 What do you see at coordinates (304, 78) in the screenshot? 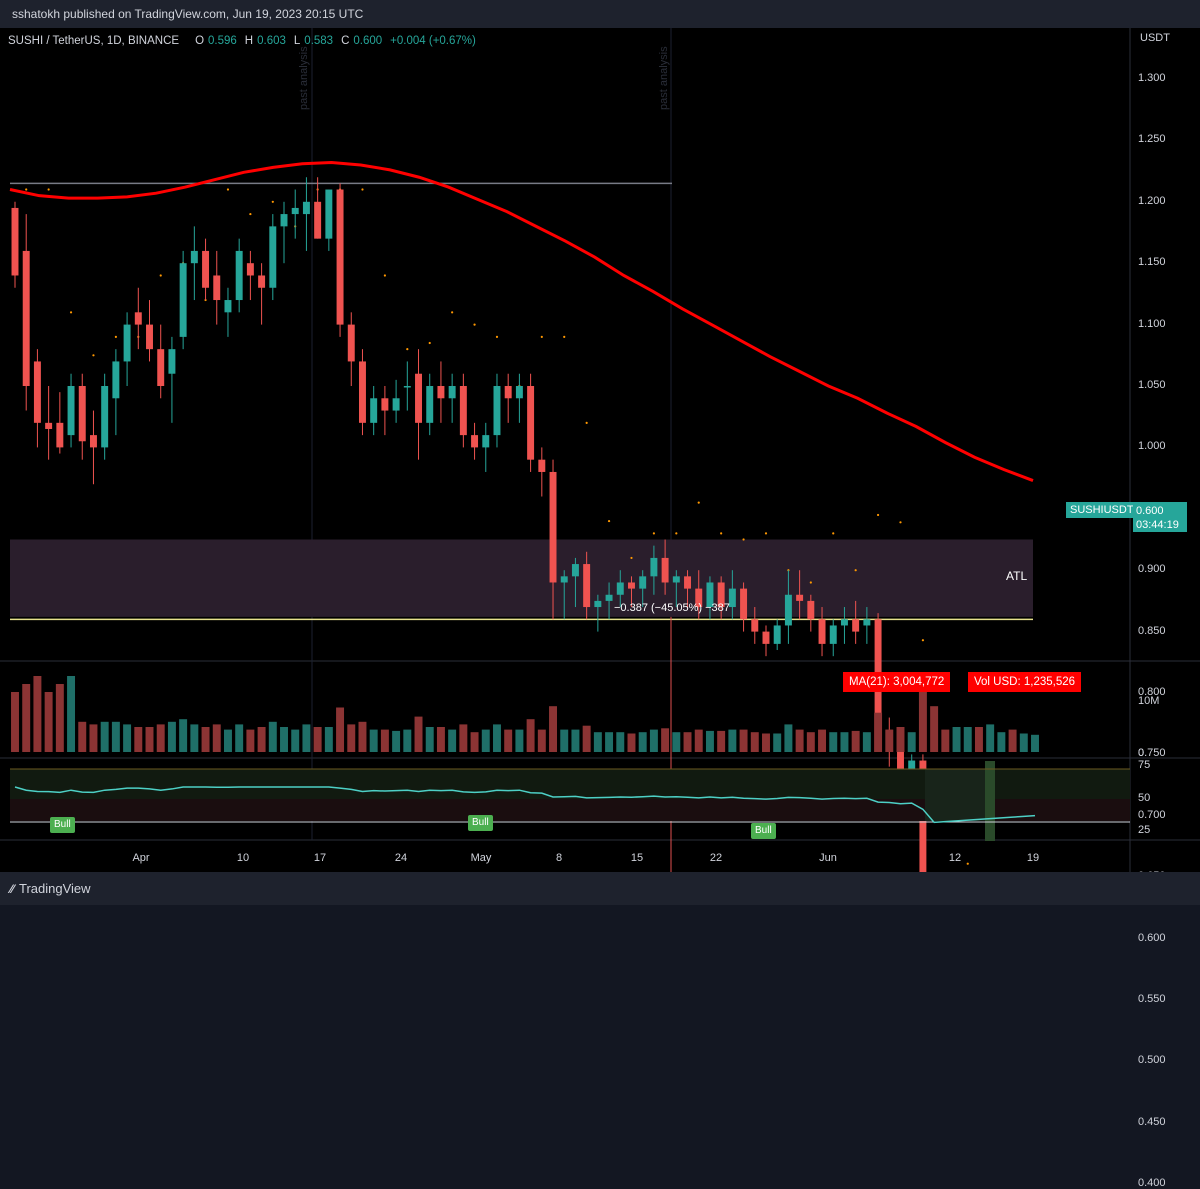
I see `watermark-left: past analysis` at bounding box center [304, 78].